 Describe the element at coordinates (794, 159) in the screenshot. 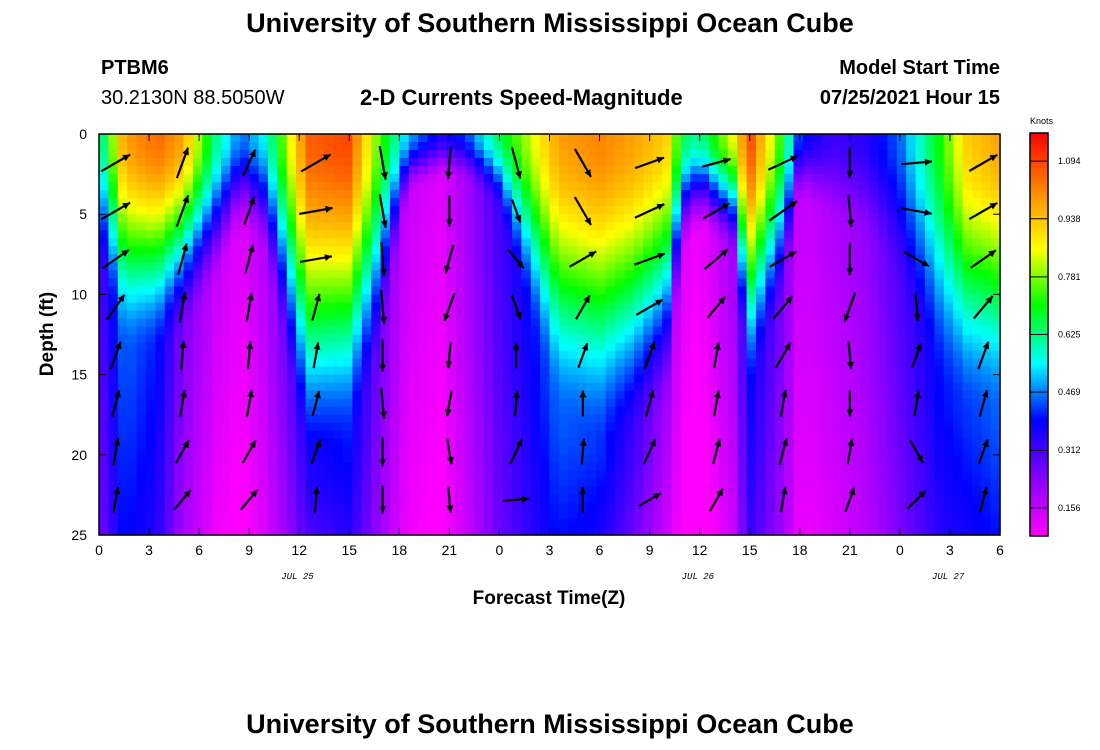

I see `vector-head` at that location.